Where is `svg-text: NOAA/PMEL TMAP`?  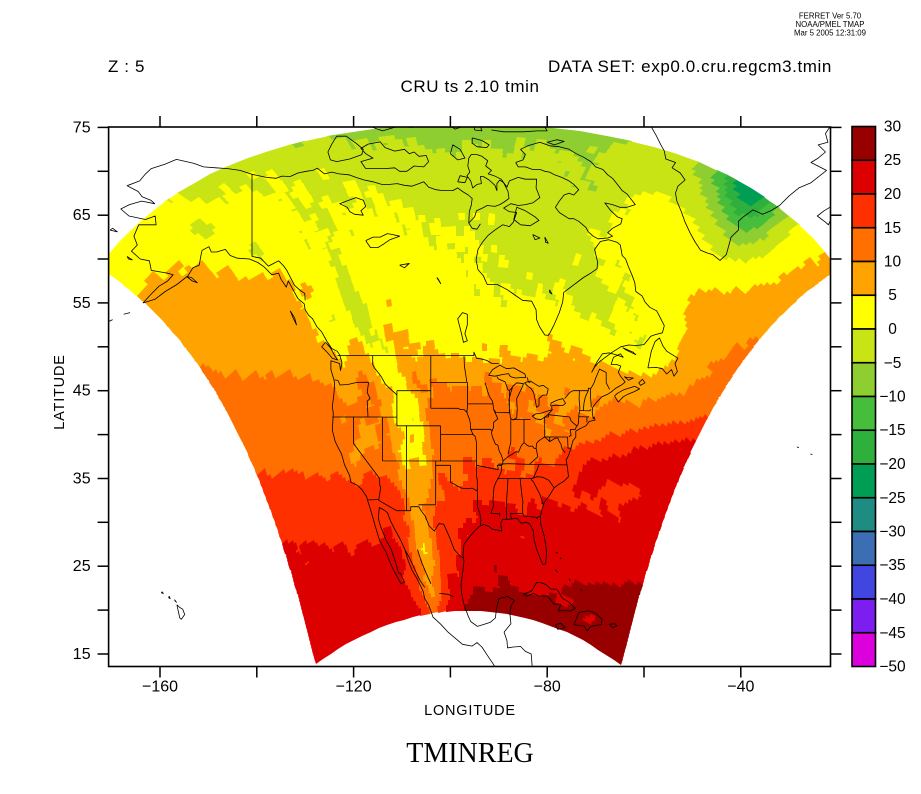
svg-text: NOAA/PMEL TMAP is located at coordinates (830, 24).